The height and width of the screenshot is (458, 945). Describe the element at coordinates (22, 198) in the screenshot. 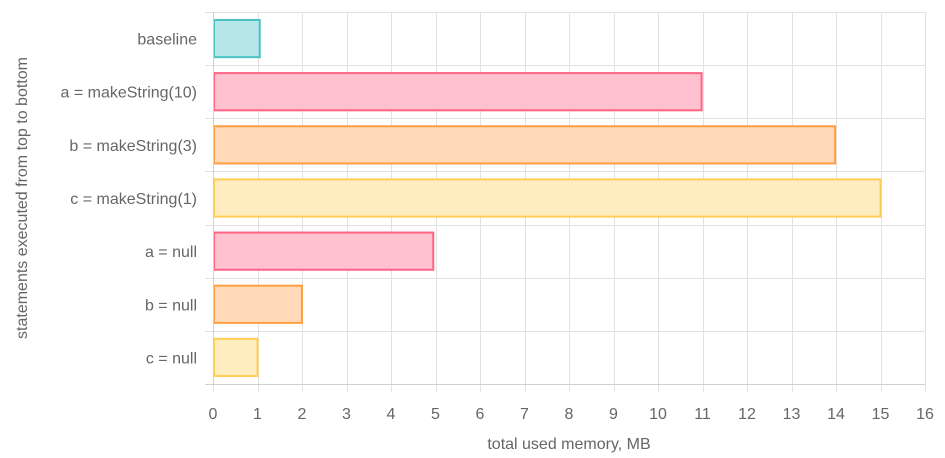

I see `y-axis-title: statements executed from top to bottom` at that location.